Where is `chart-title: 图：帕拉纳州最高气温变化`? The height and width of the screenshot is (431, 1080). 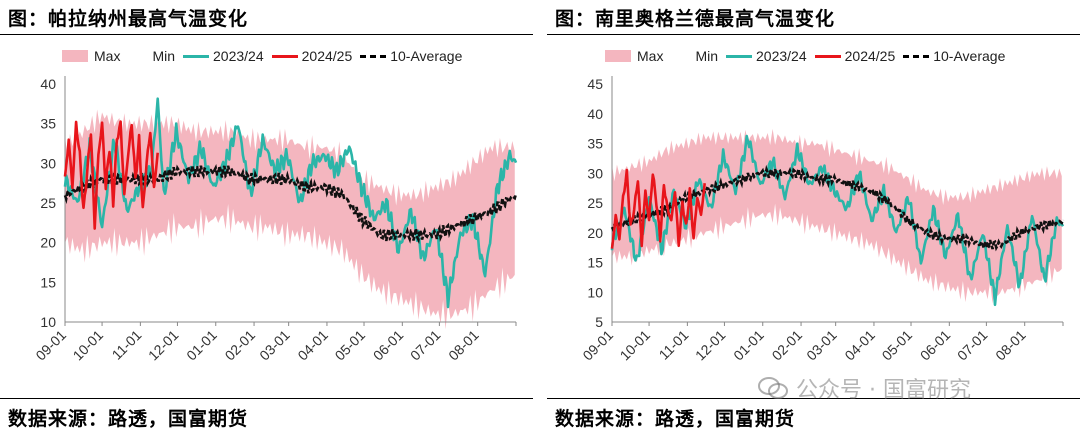
chart-title: 图：帕拉纳州最高气温变化 is located at coordinates (128, 19).